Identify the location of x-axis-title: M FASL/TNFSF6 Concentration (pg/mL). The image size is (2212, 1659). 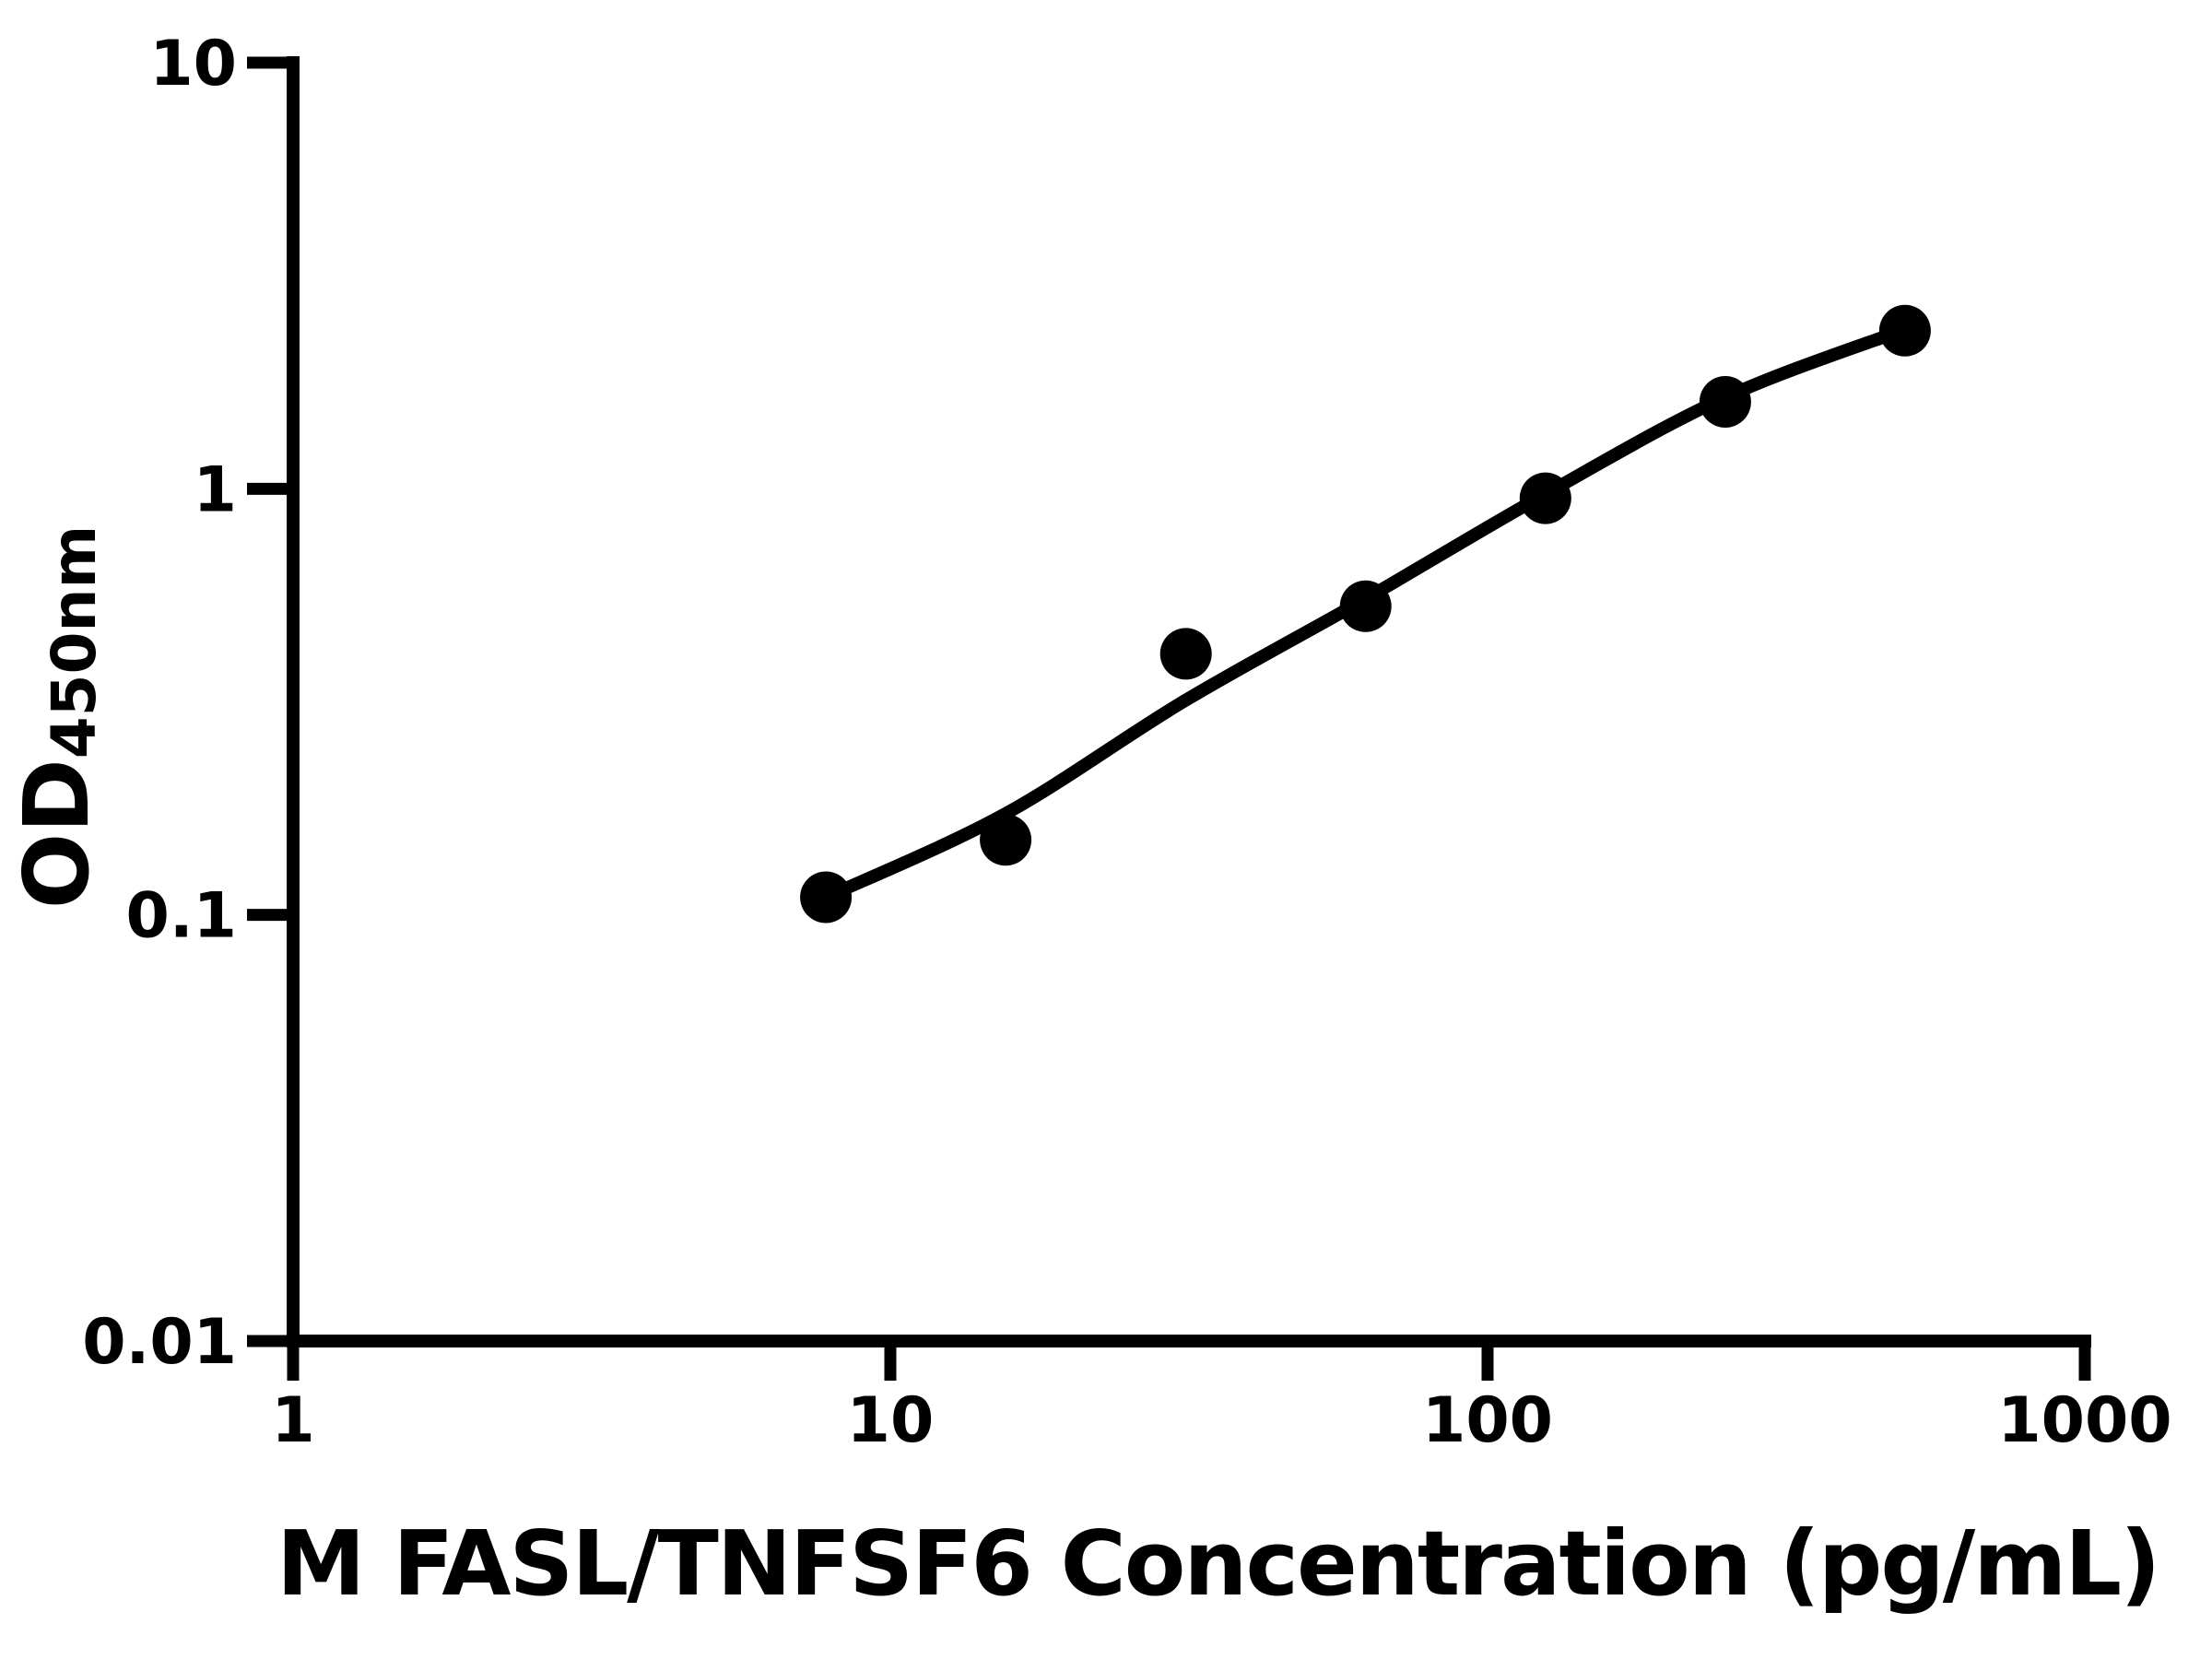
(1218, 1564).